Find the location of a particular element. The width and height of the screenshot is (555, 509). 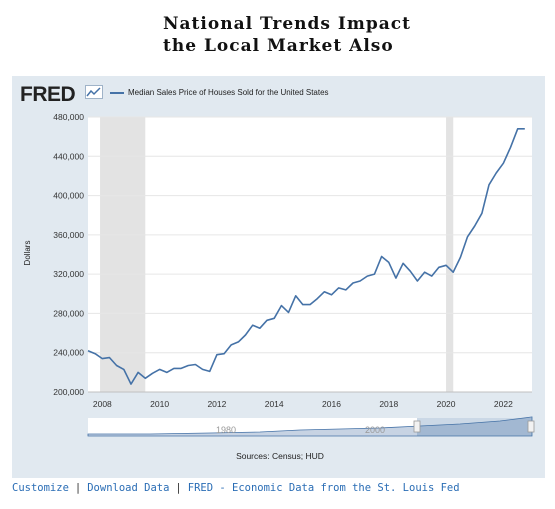

navigator-area is located at coordinates (310, 426).